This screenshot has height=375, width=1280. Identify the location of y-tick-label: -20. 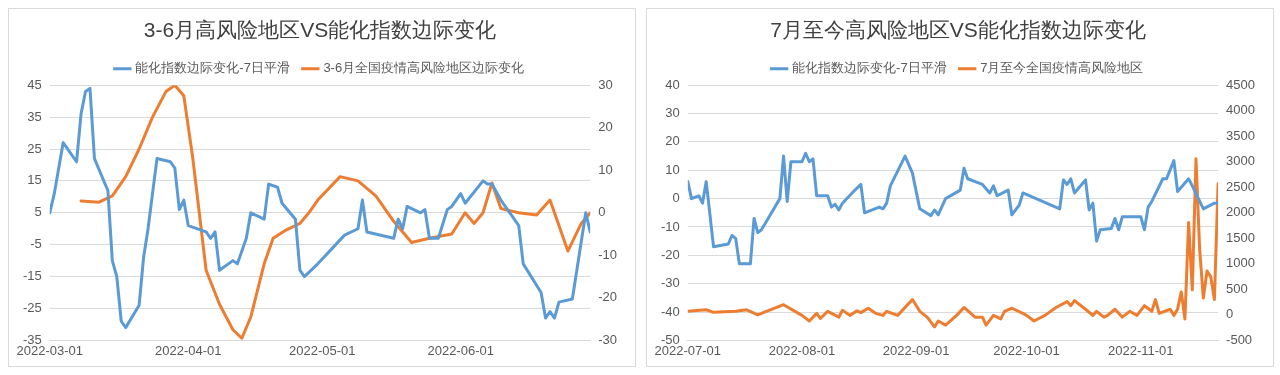
(670, 254).